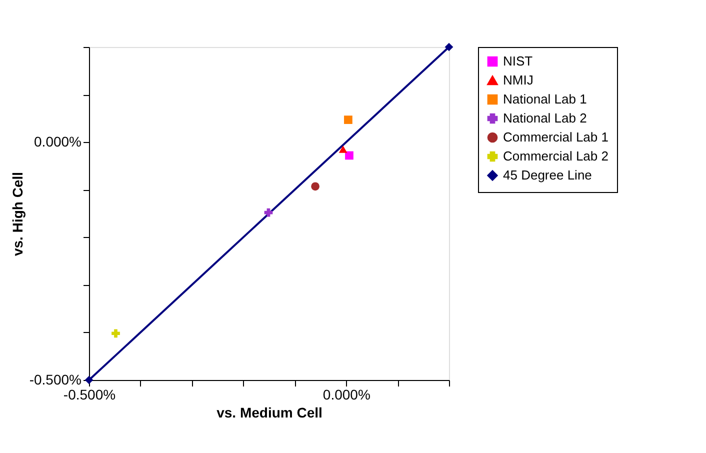  Describe the element at coordinates (545, 118) in the screenshot. I see `legend-label: National Lab 2` at that location.